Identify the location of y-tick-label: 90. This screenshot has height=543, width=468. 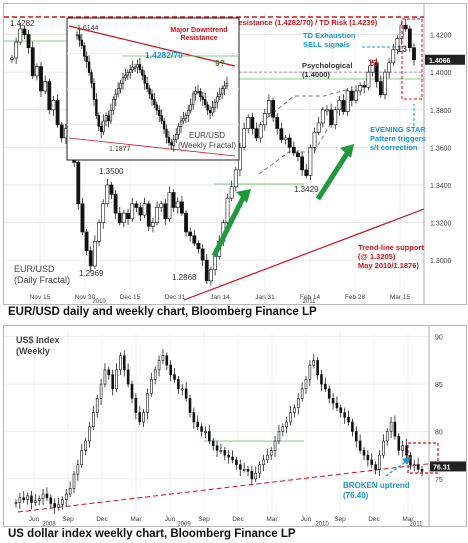
(439, 338).